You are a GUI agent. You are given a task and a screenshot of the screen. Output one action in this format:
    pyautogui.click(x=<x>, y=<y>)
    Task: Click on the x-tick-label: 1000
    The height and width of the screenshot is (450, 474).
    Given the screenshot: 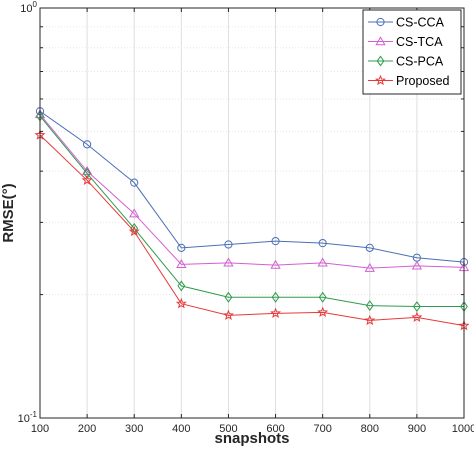 What is the action you would take?
    pyautogui.click(x=463, y=429)
    